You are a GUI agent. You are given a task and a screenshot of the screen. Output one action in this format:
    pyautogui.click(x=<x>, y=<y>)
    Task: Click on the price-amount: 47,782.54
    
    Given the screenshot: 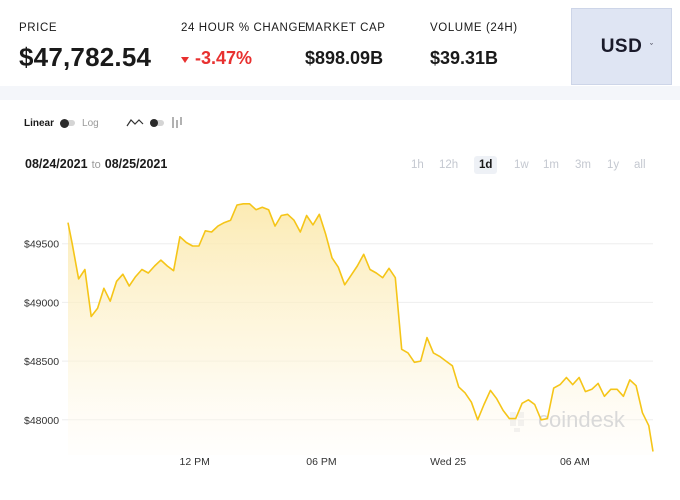 What is the action you would take?
    pyautogui.click(x=92, y=57)
    